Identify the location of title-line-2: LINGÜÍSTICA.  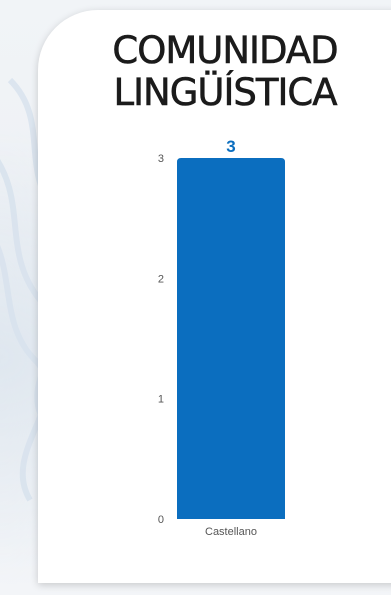
(225, 92).